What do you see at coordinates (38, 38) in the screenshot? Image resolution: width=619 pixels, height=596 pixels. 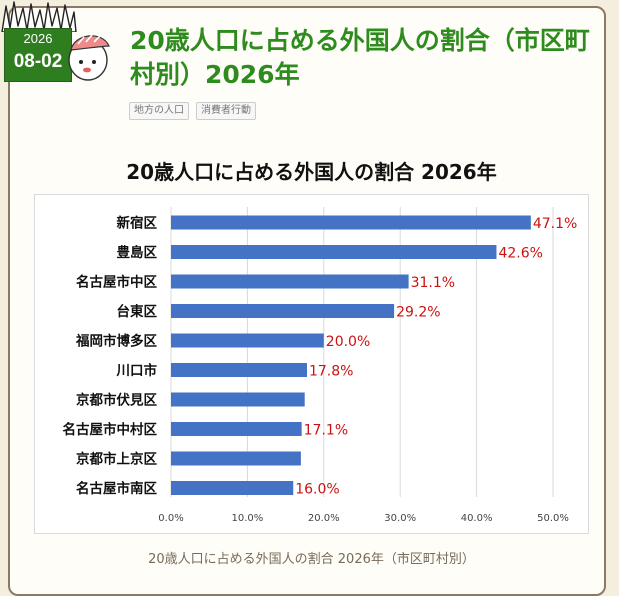 I see `date-year: 2026` at bounding box center [38, 38].